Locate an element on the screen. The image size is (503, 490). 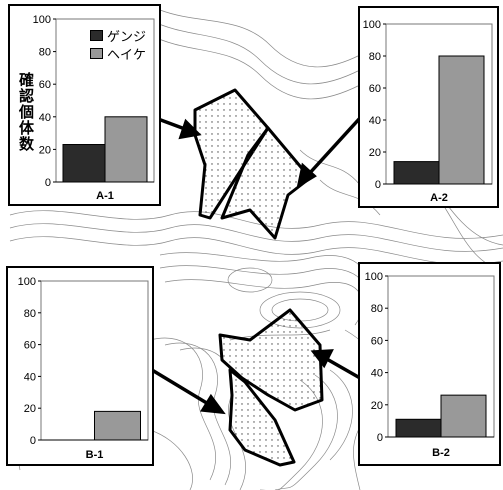
y-tick-label-b1-80: 80 is located at coordinates (30, 314).